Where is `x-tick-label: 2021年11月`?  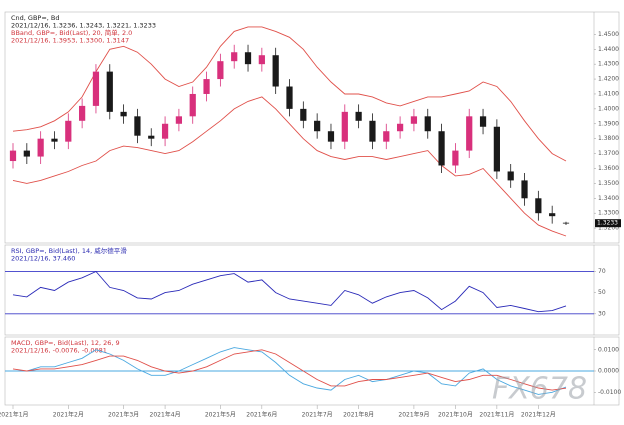
x-tick-label: 2021年11月 is located at coordinates (496, 415).